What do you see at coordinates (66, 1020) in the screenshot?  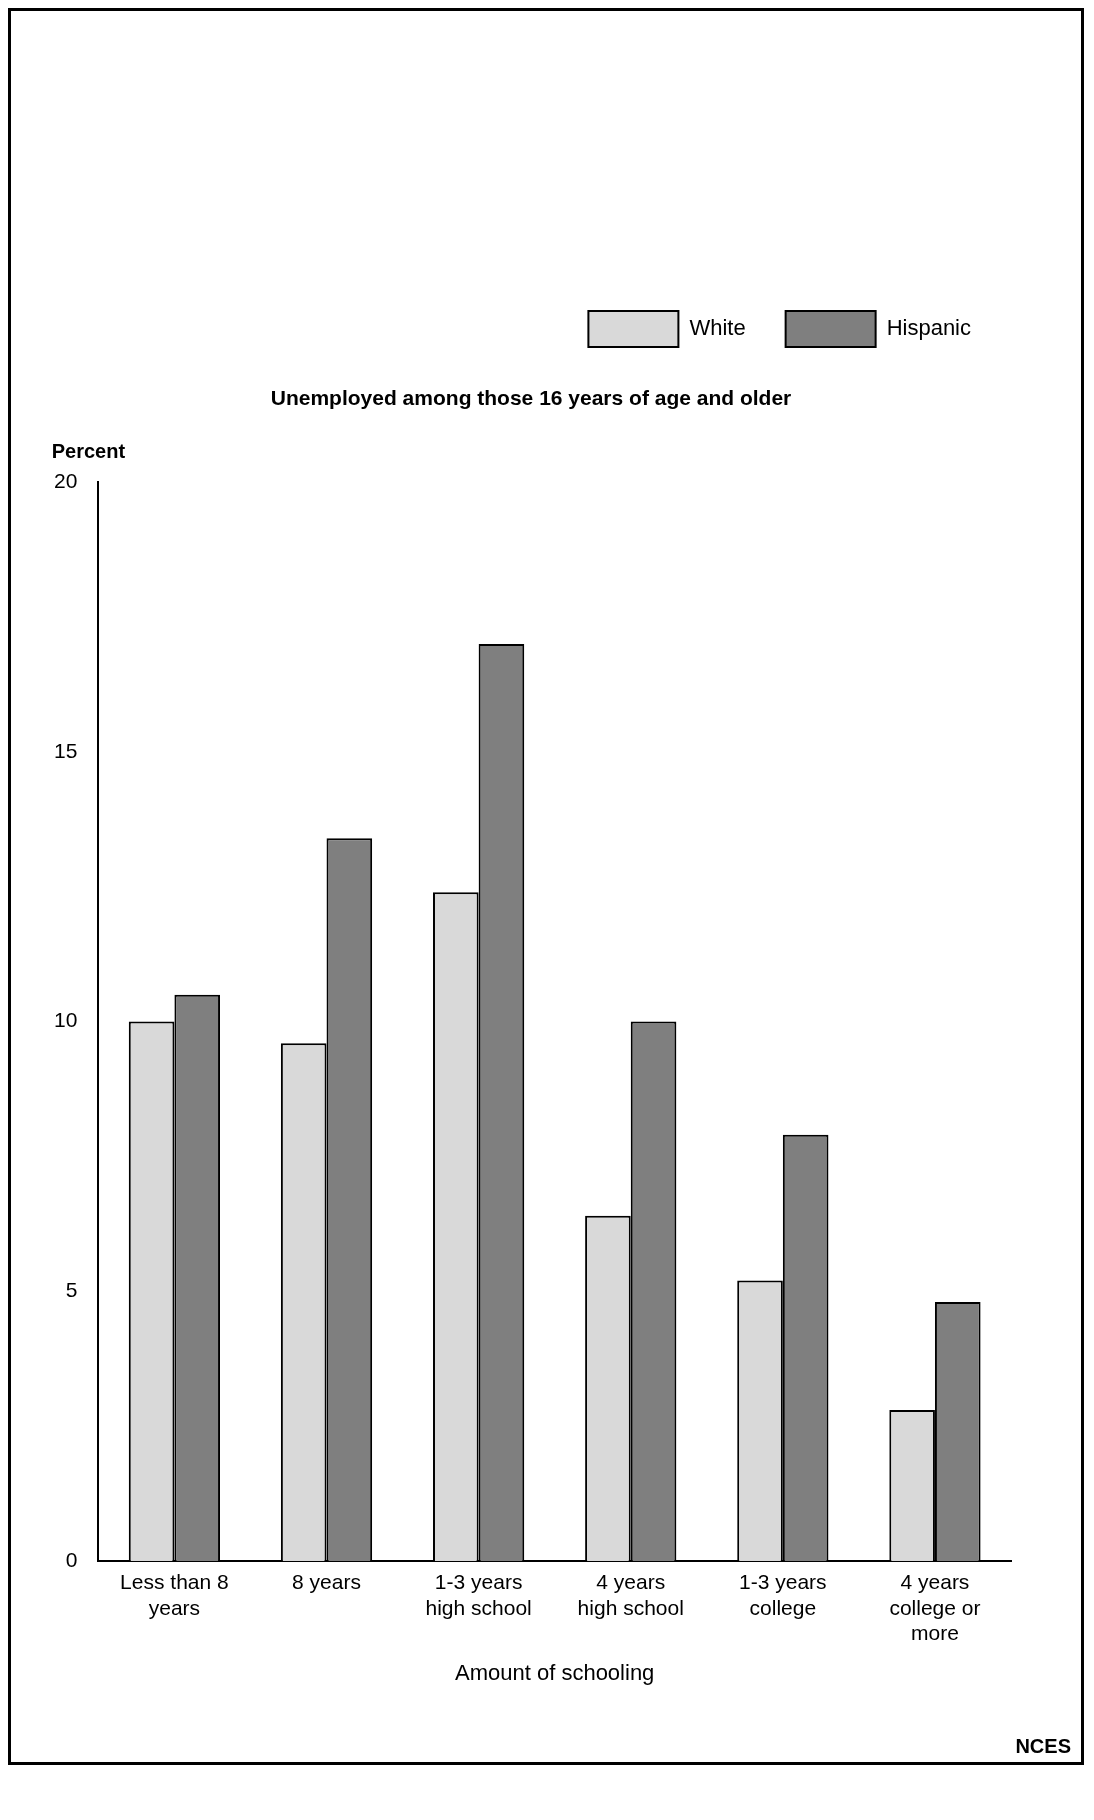 I see `y-tick-label: 10` at bounding box center [66, 1020].